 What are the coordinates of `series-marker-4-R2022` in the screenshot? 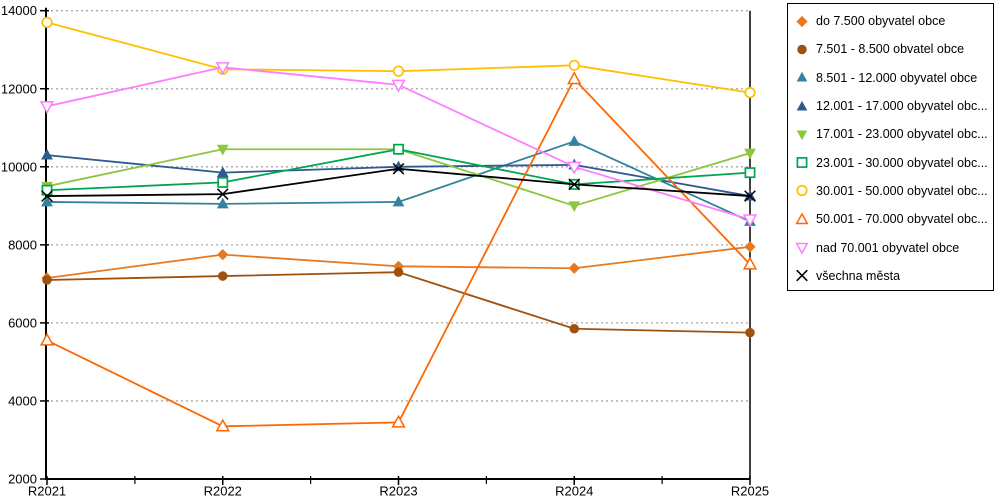 It's located at (222, 150).